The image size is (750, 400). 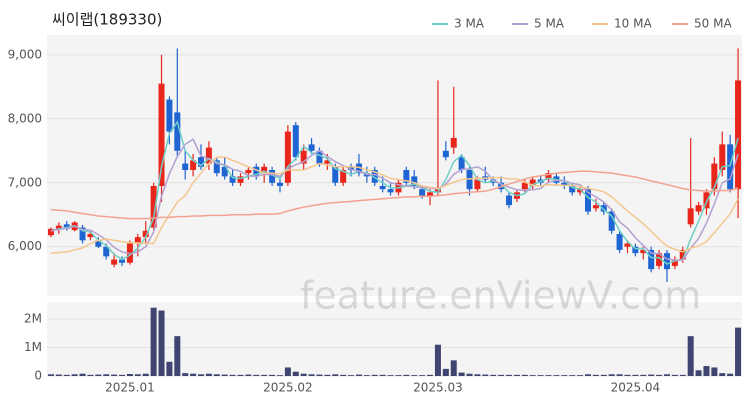 What do you see at coordinates (25, 118) in the screenshot?
I see `y-tick-label: 8,000` at bounding box center [25, 118].